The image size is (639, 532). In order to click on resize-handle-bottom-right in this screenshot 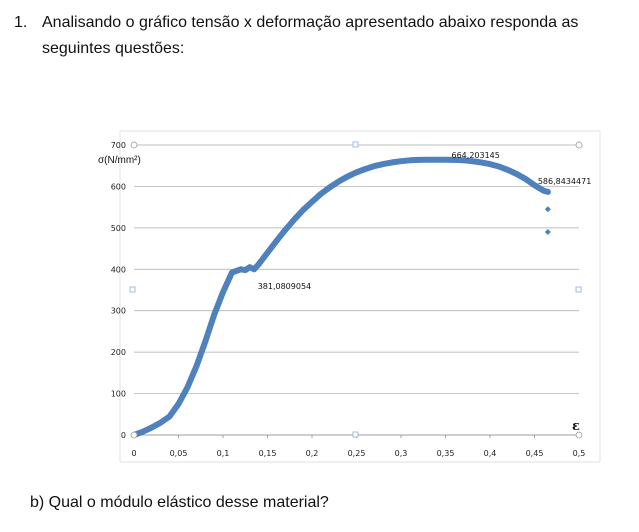, I will do `click(579, 435)`.